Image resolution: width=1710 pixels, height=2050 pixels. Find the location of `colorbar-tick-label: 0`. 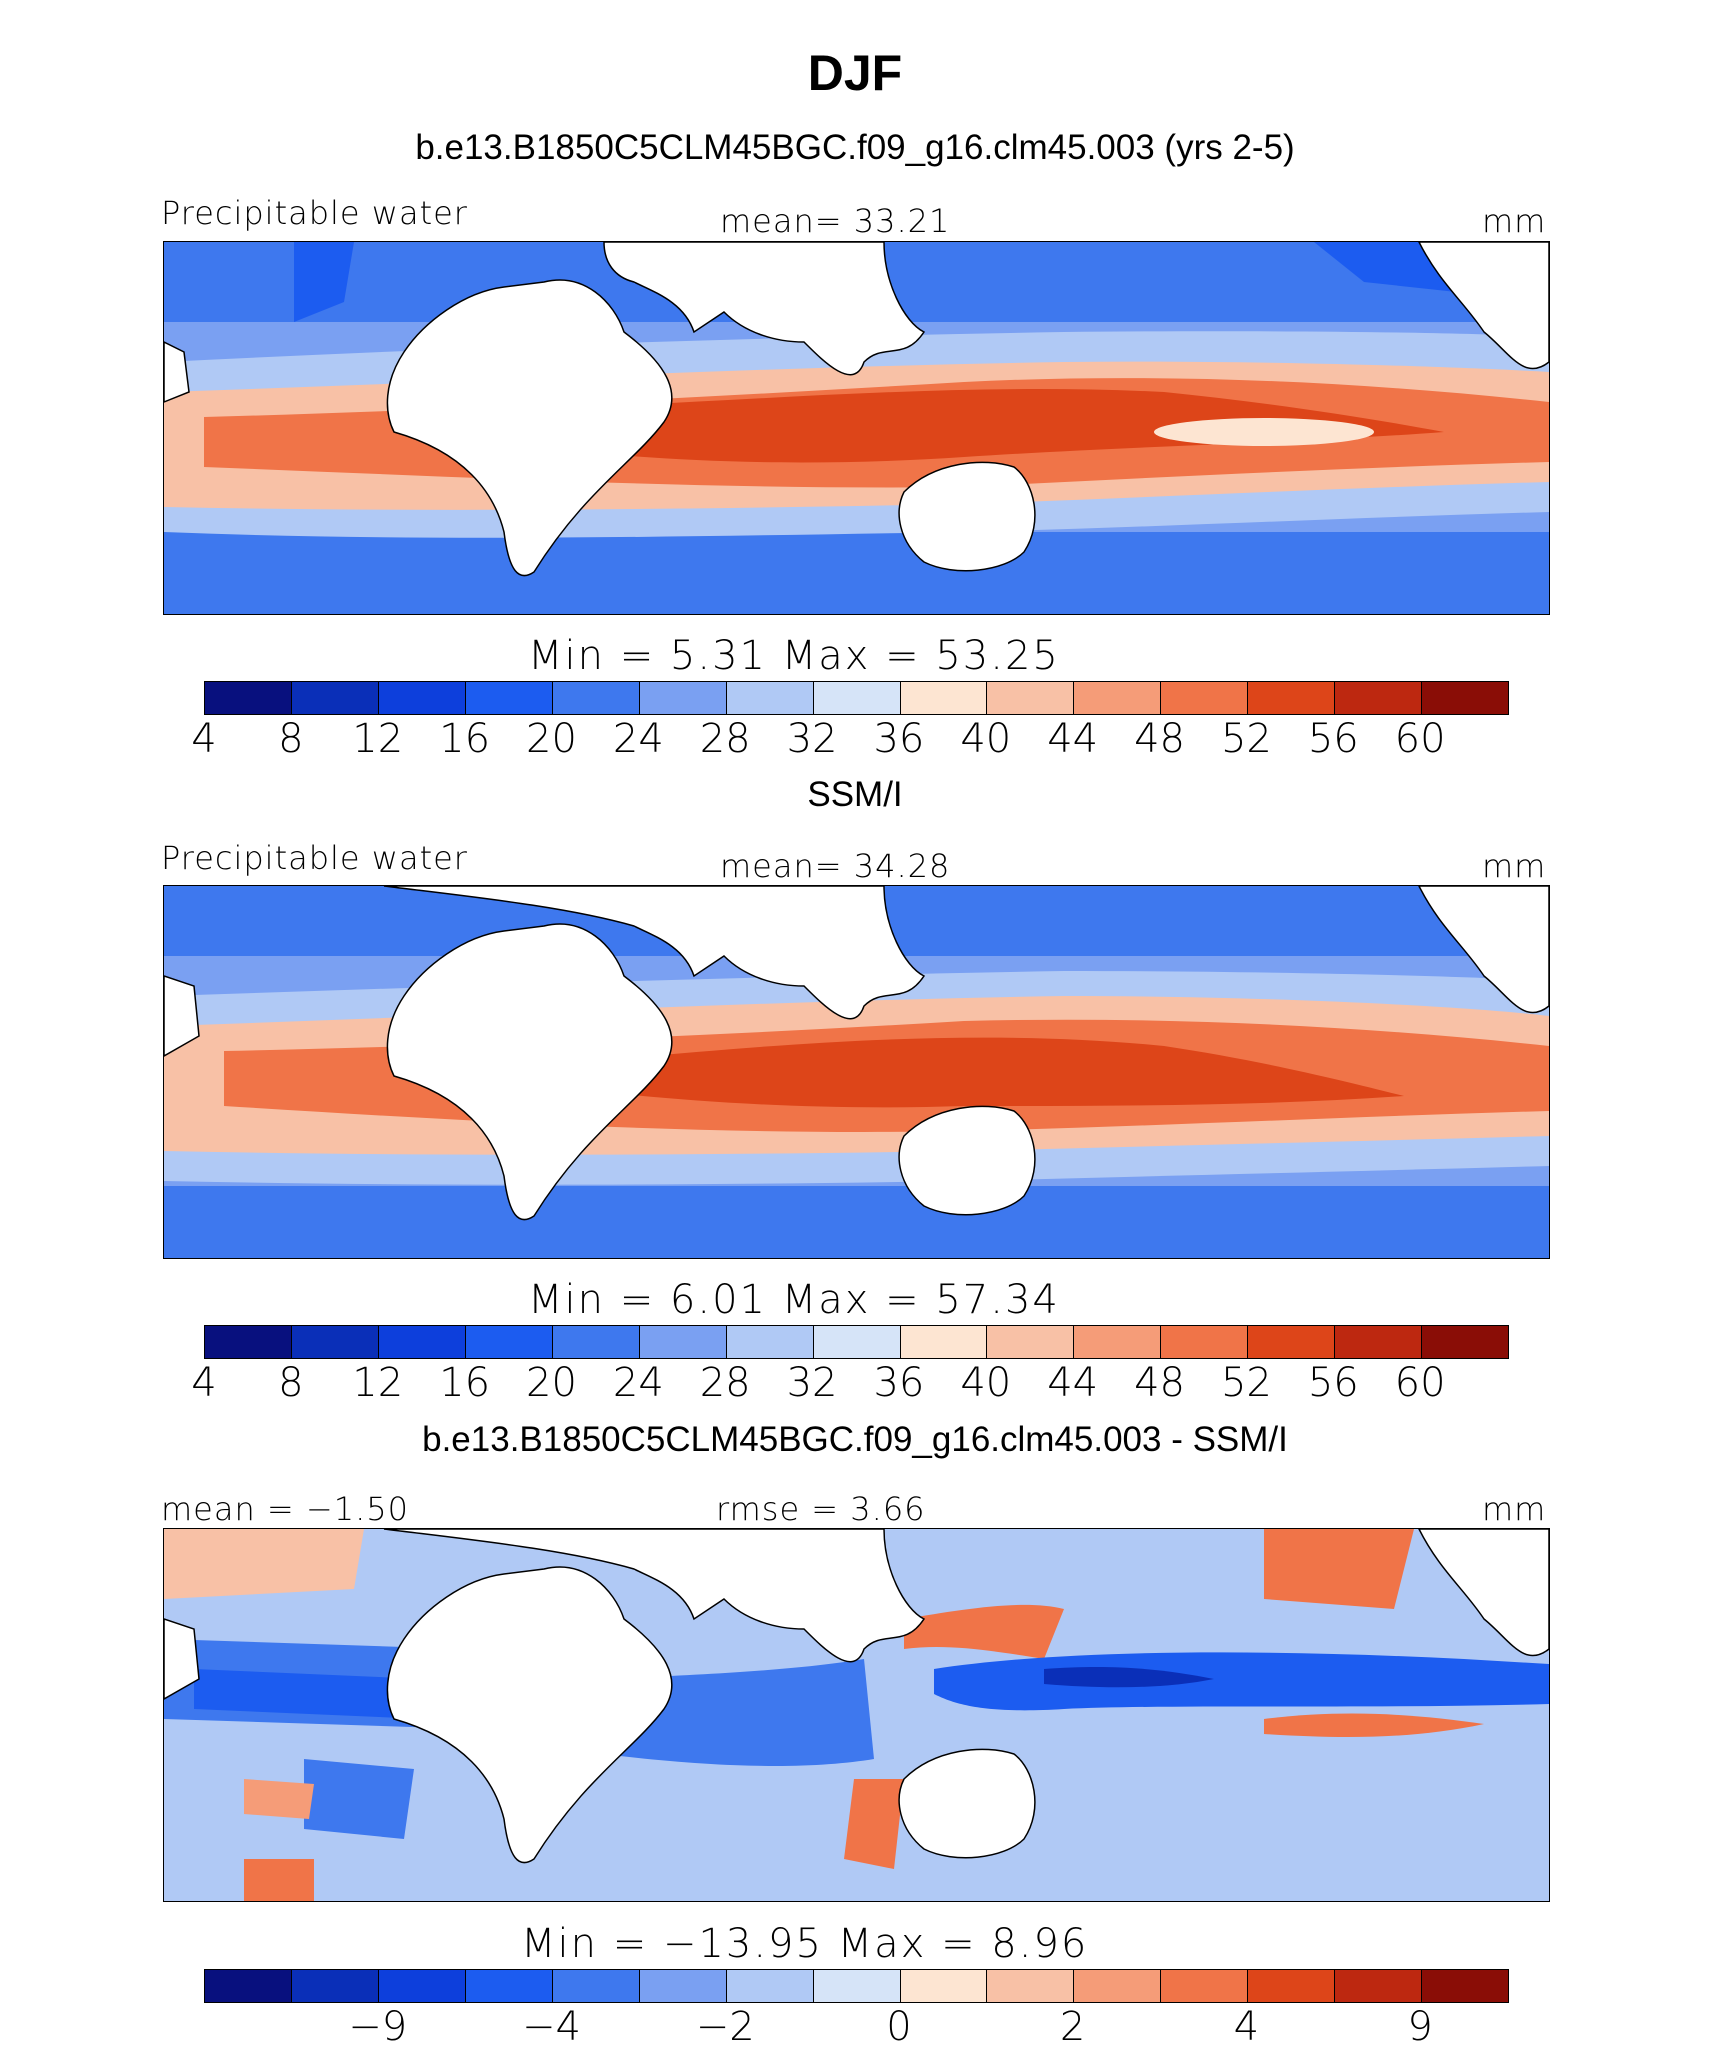

colorbar-tick-label: 0 is located at coordinates (899, 2027).